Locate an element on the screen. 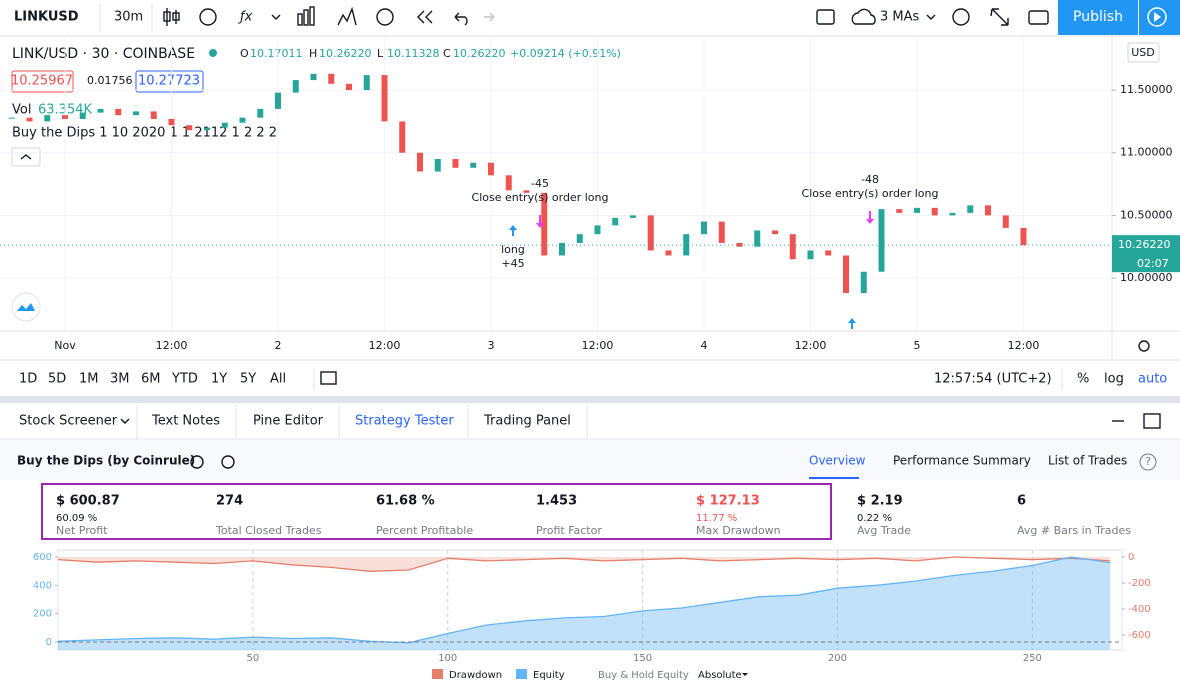 The height and width of the screenshot is (687, 1180). legend-label: Drawdown is located at coordinates (475, 675).